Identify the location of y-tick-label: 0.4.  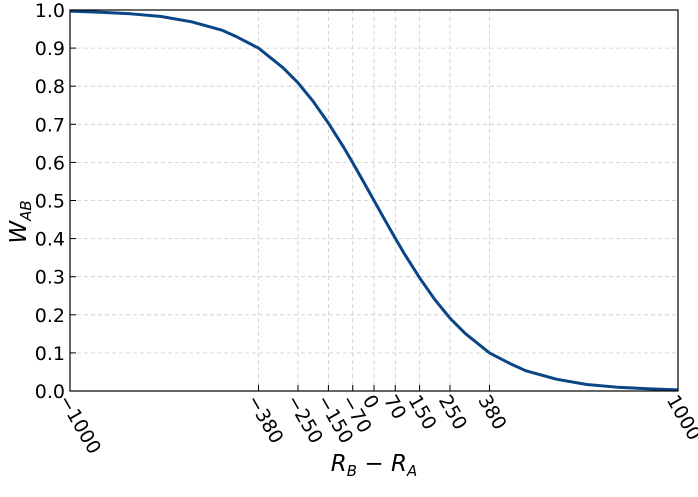
(50, 240).